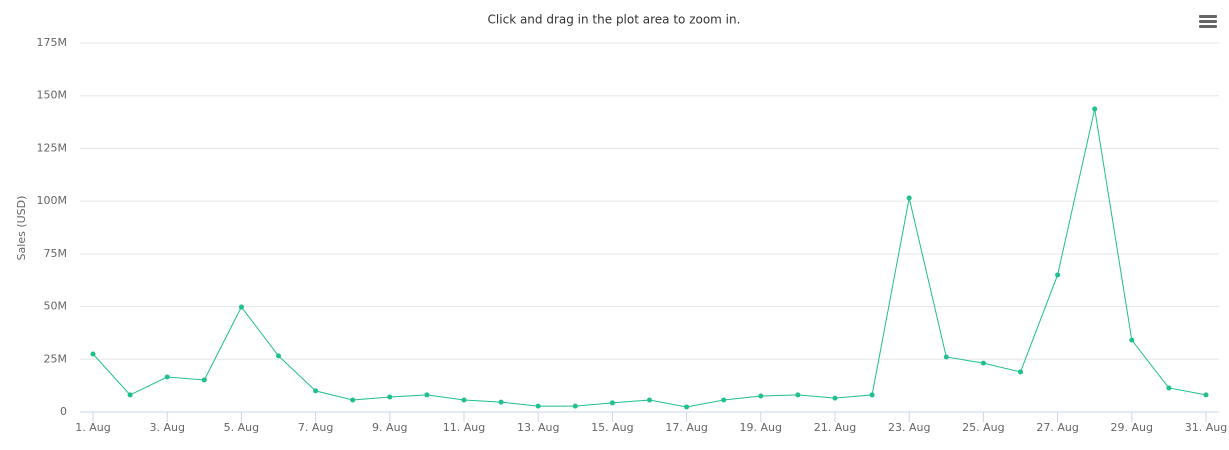 The height and width of the screenshot is (450, 1229). Describe the element at coordinates (1132, 427) in the screenshot. I see `x-tick-label: 29. Aug` at that location.